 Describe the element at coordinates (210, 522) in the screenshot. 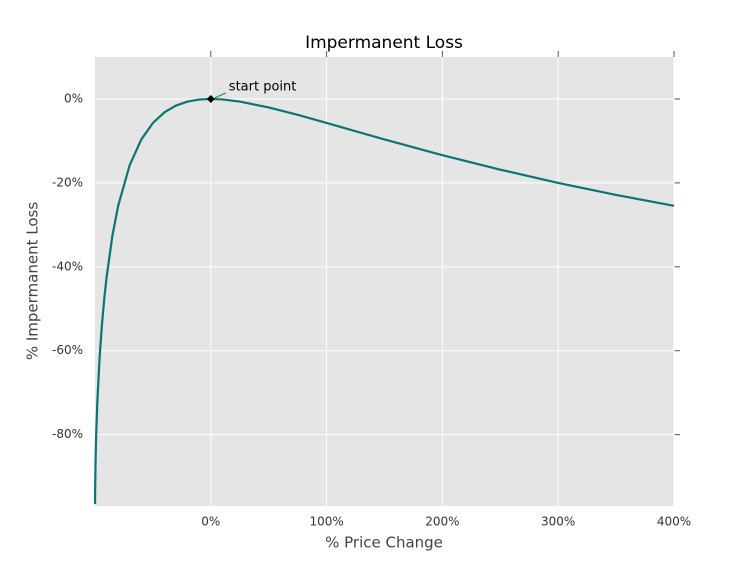

I see `x-tick-label: 0%` at that location.